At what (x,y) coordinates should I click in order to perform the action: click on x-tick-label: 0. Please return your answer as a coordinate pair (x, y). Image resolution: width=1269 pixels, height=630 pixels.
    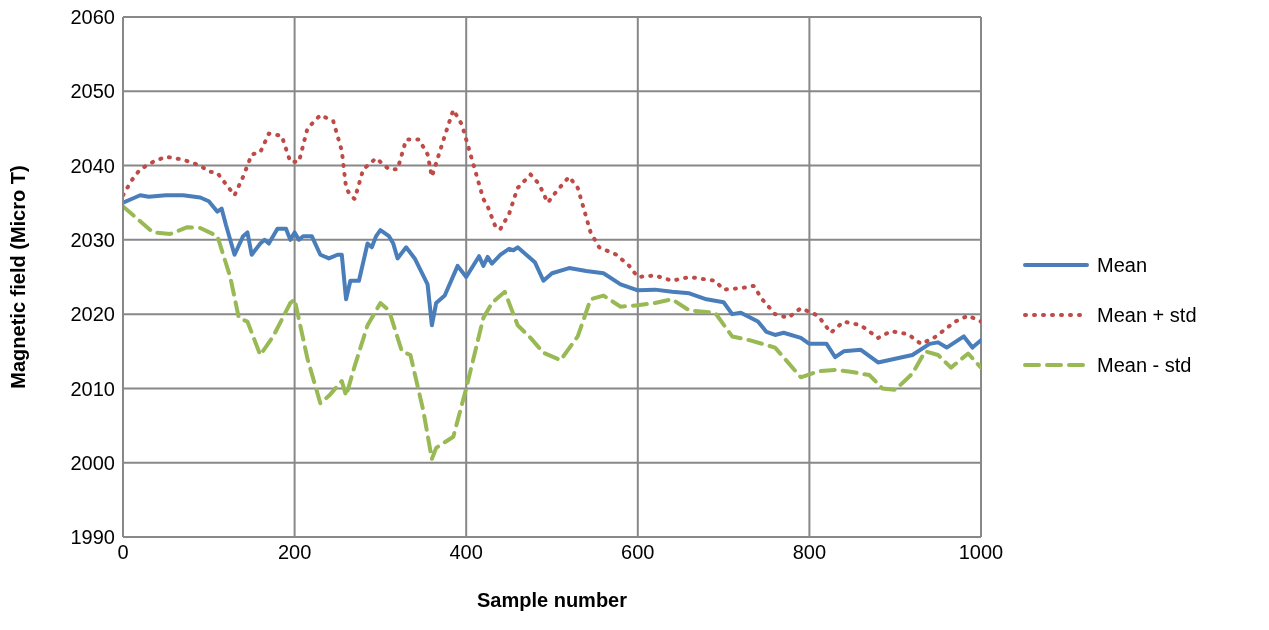
    Looking at the image, I should click on (123, 552).